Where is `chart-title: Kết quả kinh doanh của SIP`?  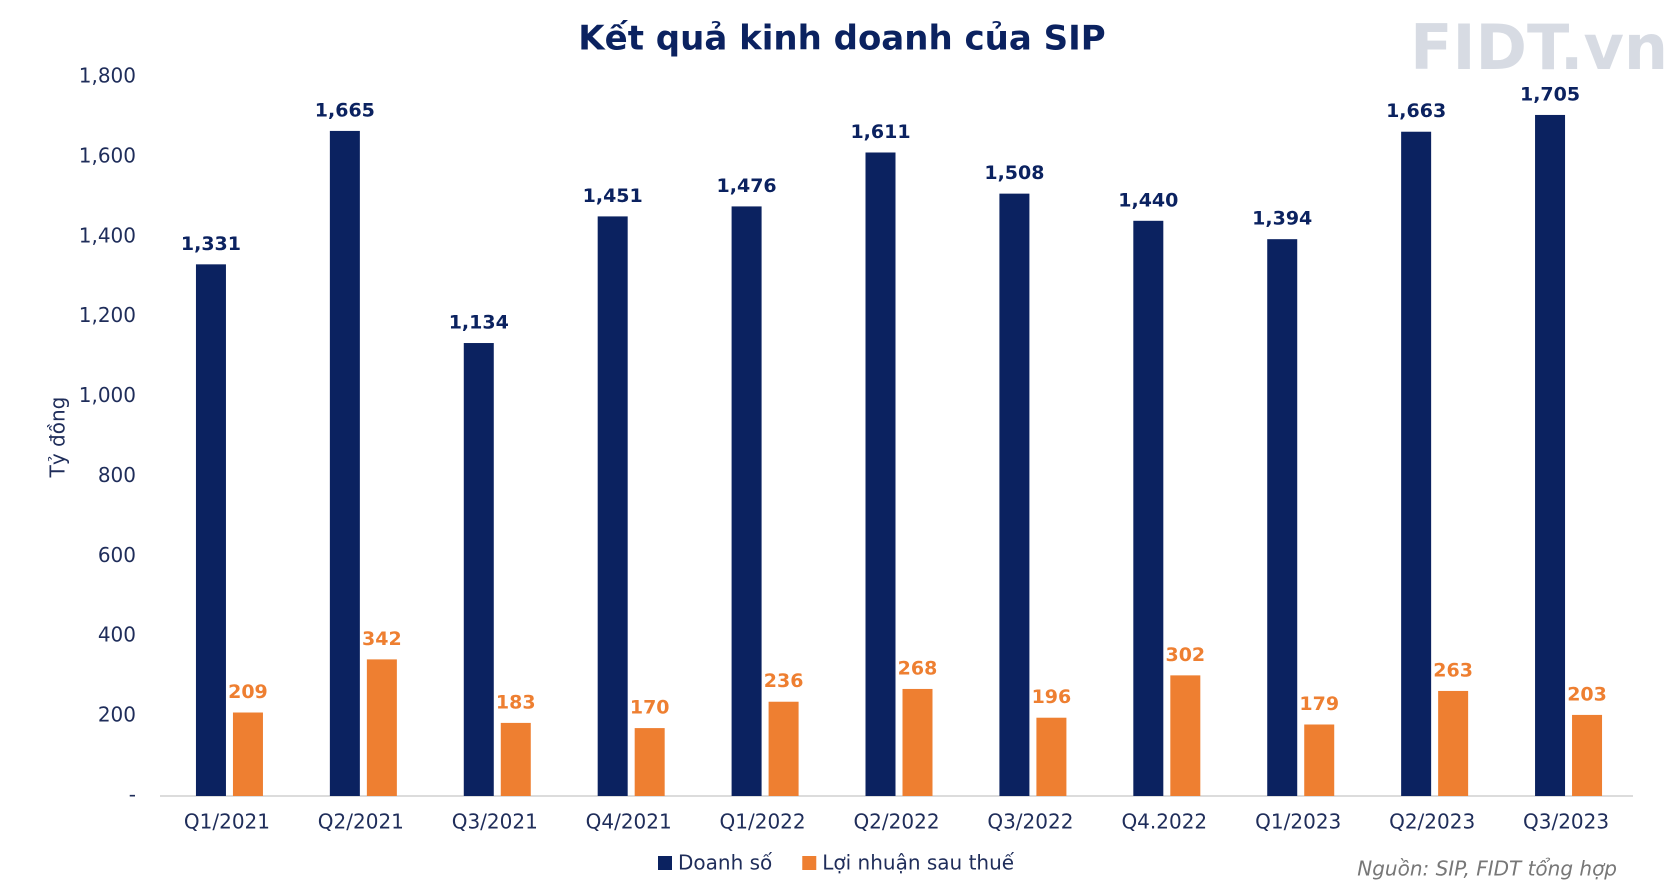 chart-title: Kết quả kinh doanh của SIP is located at coordinates (841, 39).